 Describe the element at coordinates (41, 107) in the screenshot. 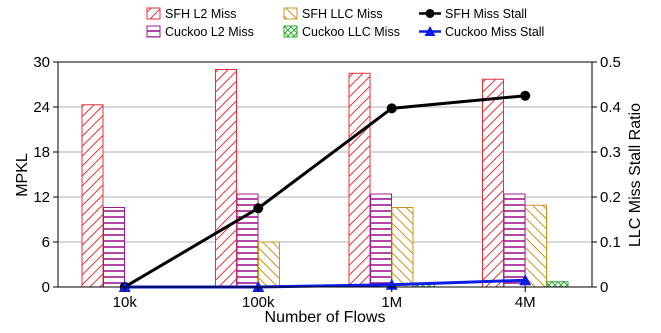

I see `y-left-tick-label: 24` at that location.